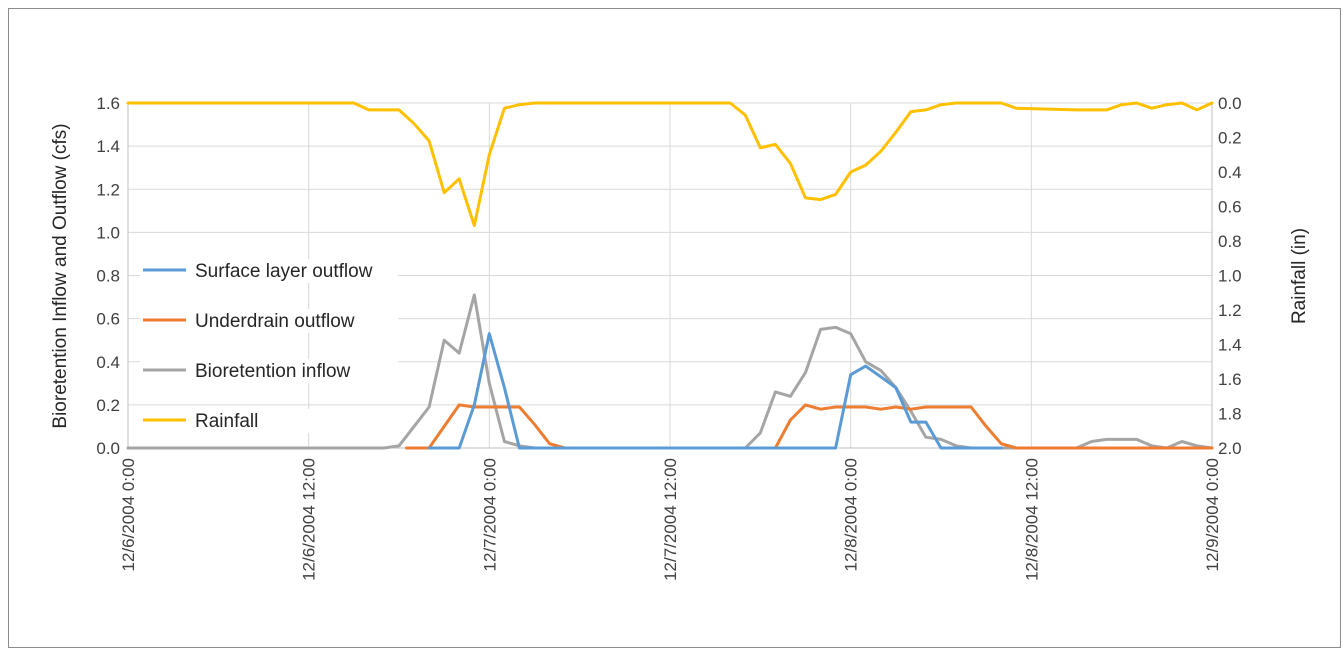  What do you see at coordinates (1230, 138) in the screenshot?
I see `y2-tick-label: 0.2` at bounding box center [1230, 138].